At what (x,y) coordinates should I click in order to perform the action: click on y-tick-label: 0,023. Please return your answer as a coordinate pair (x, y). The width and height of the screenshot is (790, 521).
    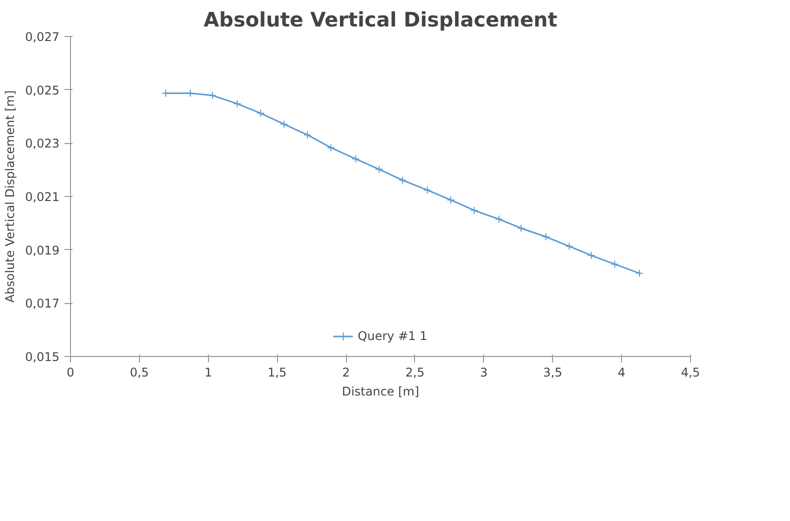
    Looking at the image, I should click on (42, 143).